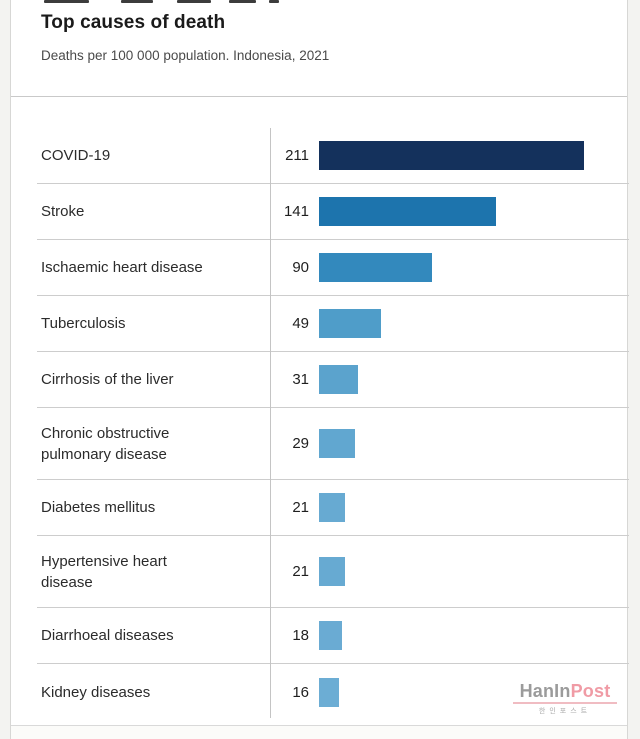  What do you see at coordinates (319, 725) in the screenshot?
I see `card-bottom-divider` at bounding box center [319, 725].